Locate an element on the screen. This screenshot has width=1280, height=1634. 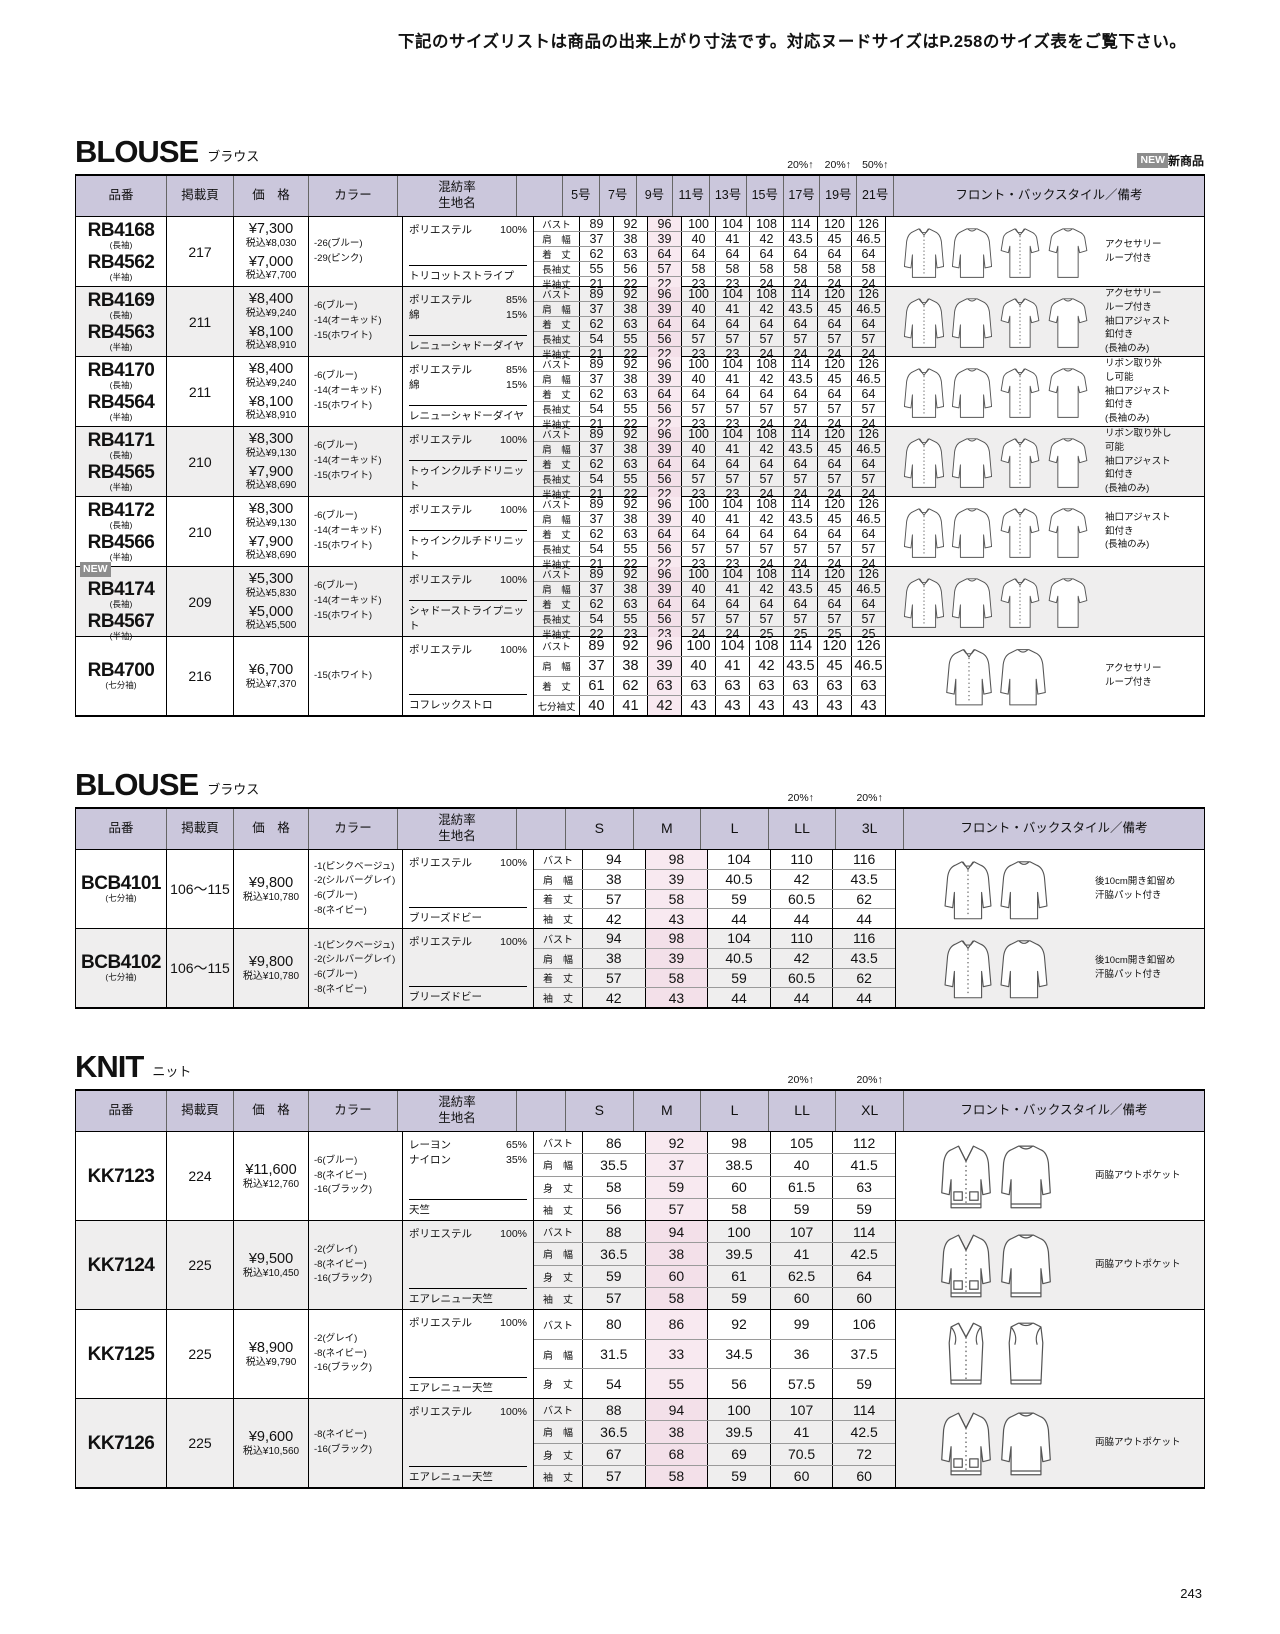
measurement-value: 108 is located at coordinates (766, 646).